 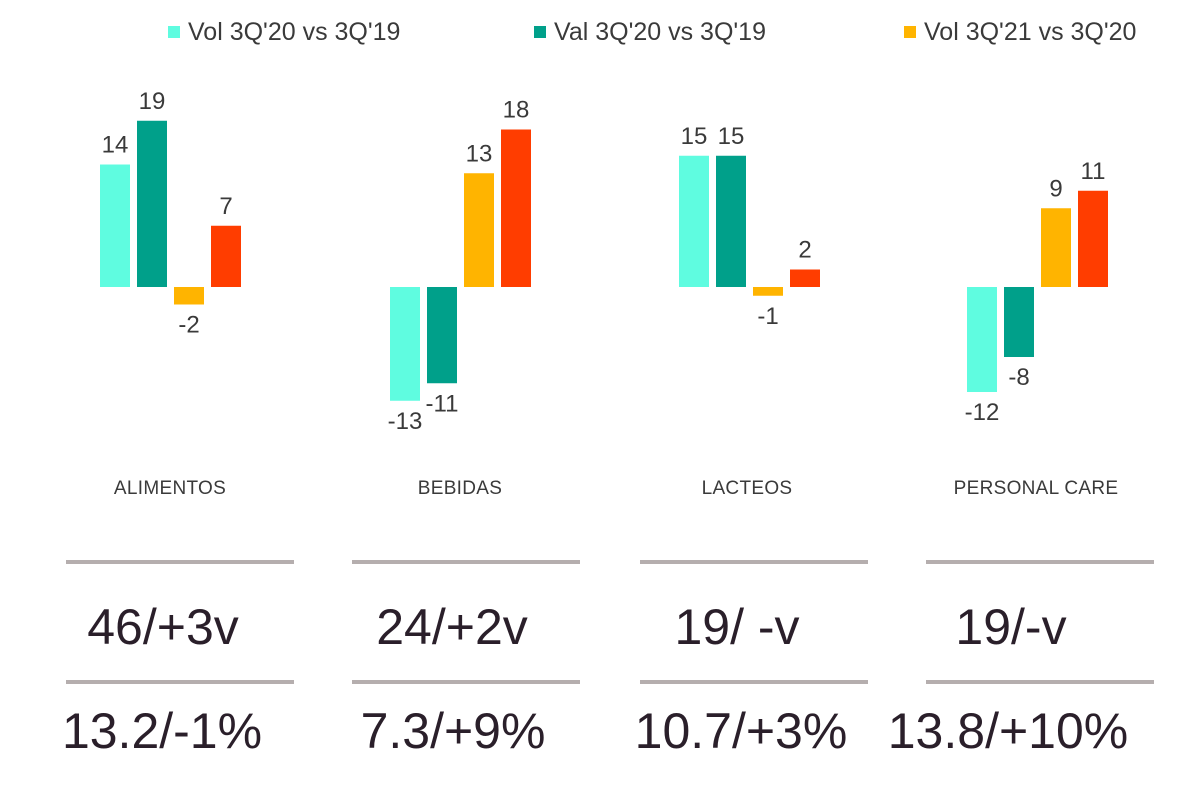 What do you see at coordinates (188, 325) in the screenshot?
I see `data-label-alimentos-series-3: -2` at bounding box center [188, 325].